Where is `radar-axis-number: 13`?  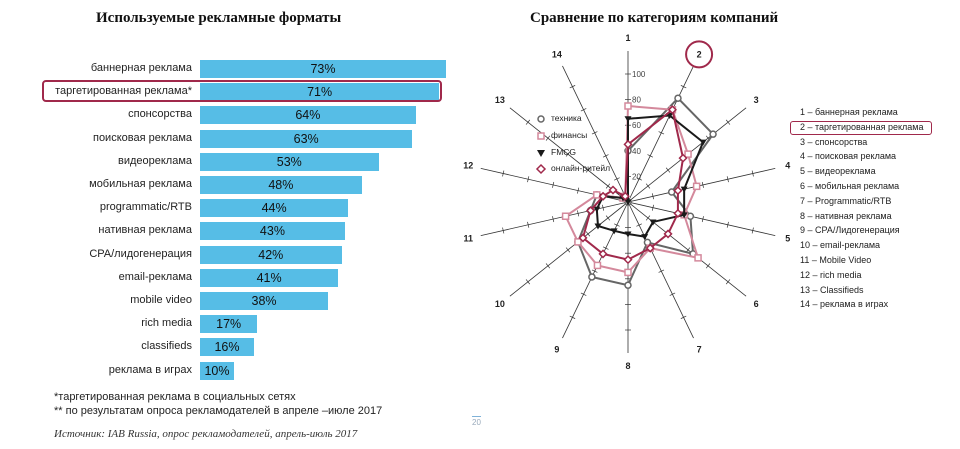 radar-axis-number: 13 is located at coordinates (500, 100).